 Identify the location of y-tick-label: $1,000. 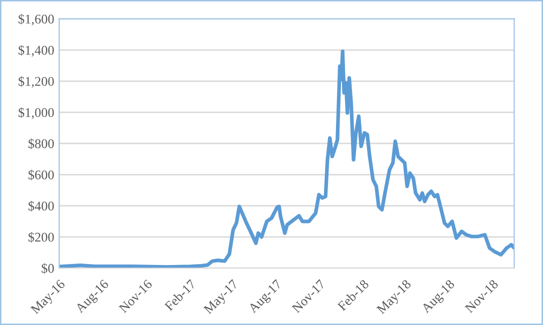
(36, 113).